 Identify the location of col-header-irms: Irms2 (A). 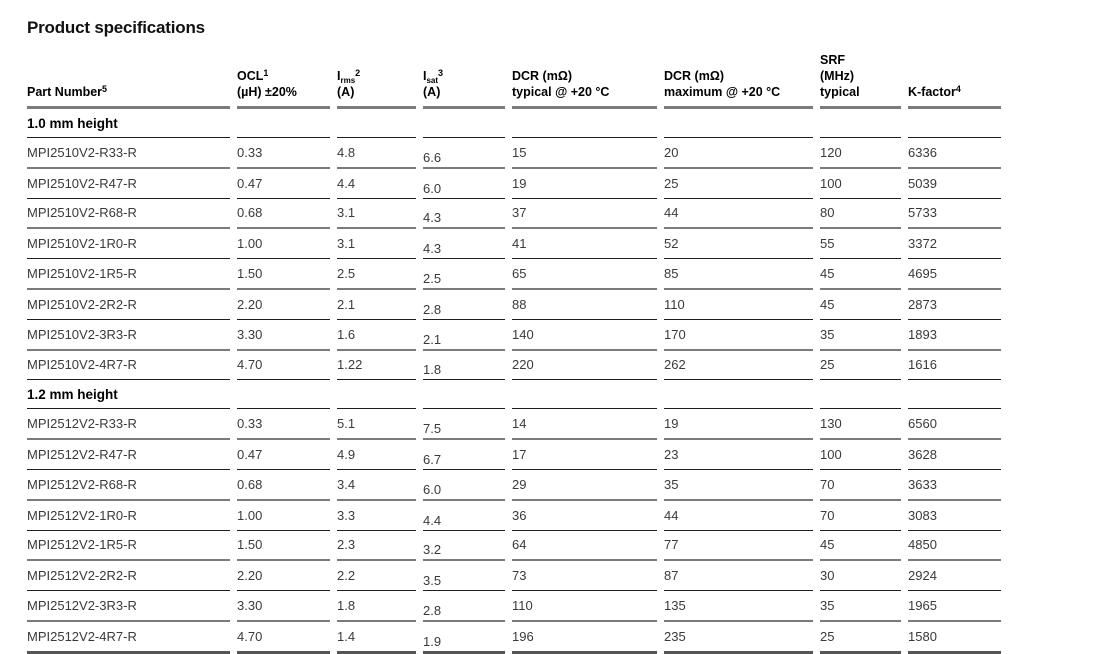
(376, 80).